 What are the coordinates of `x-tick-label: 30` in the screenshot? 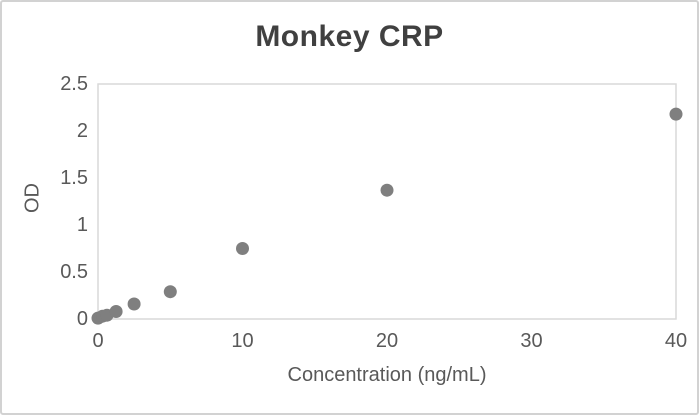 It's located at (531, 341).